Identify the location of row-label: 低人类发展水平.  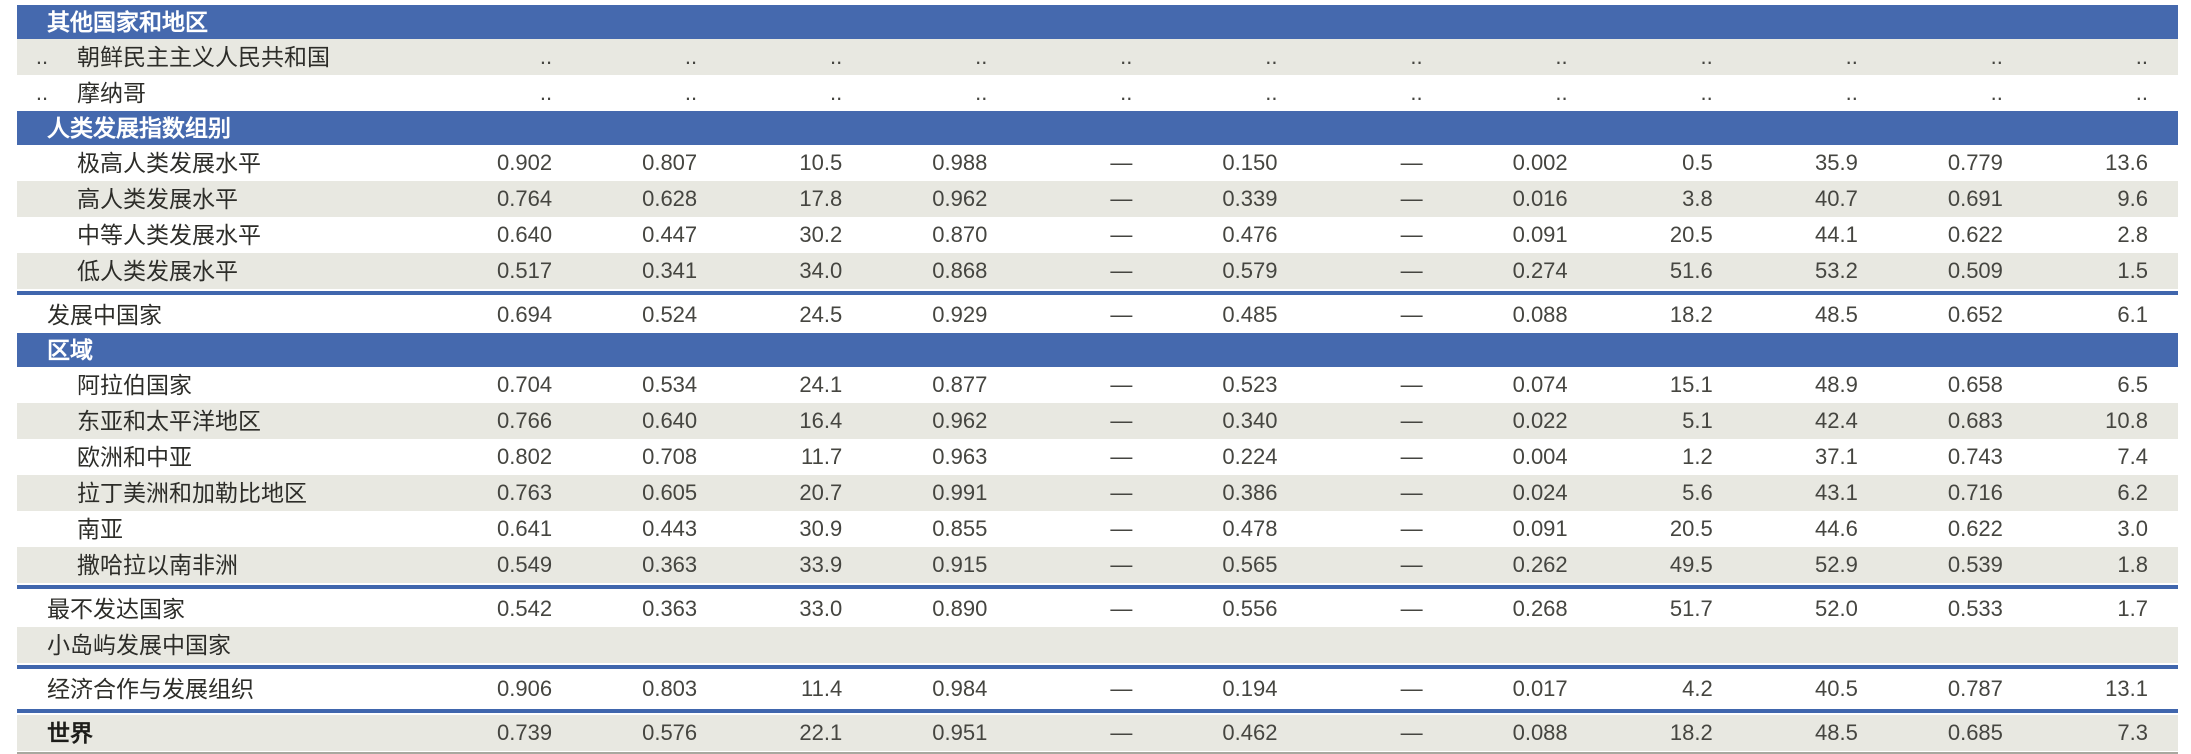
(157, 271).